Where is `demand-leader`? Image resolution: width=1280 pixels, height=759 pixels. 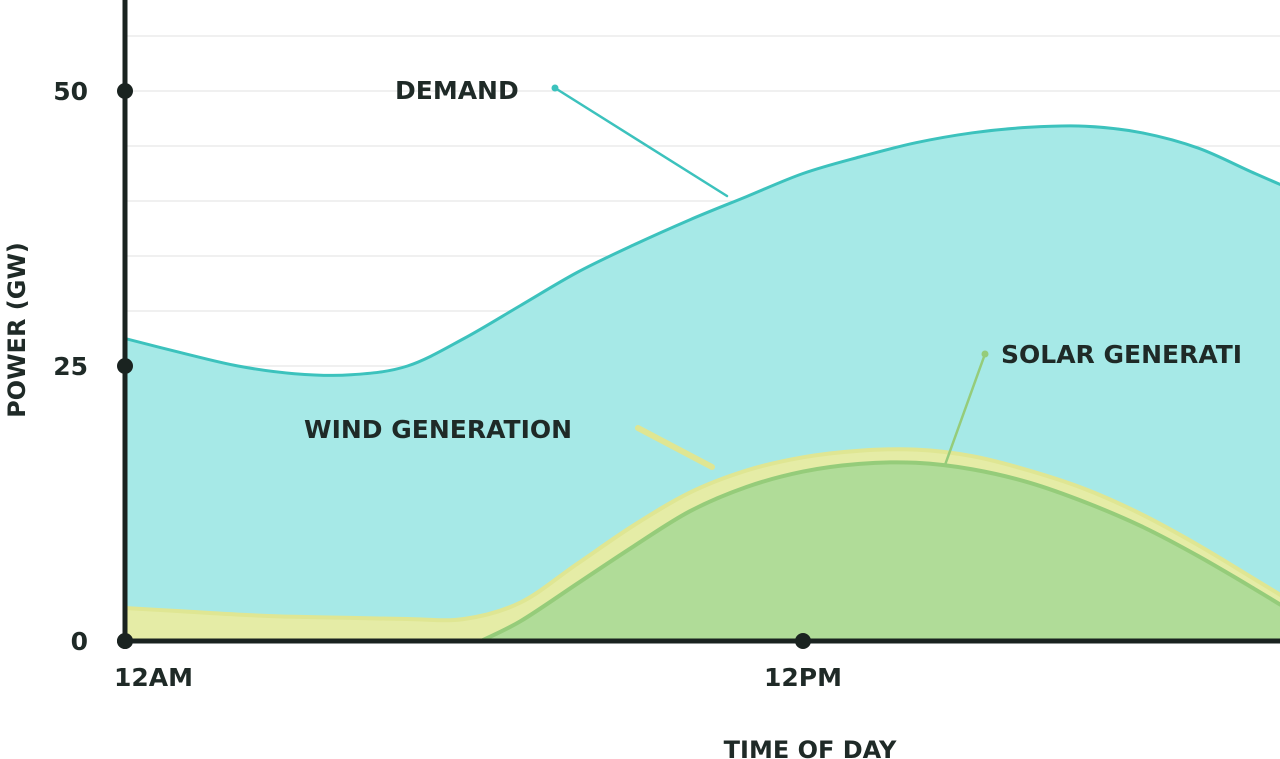
demand-leader is located at coordinates (641, 142).